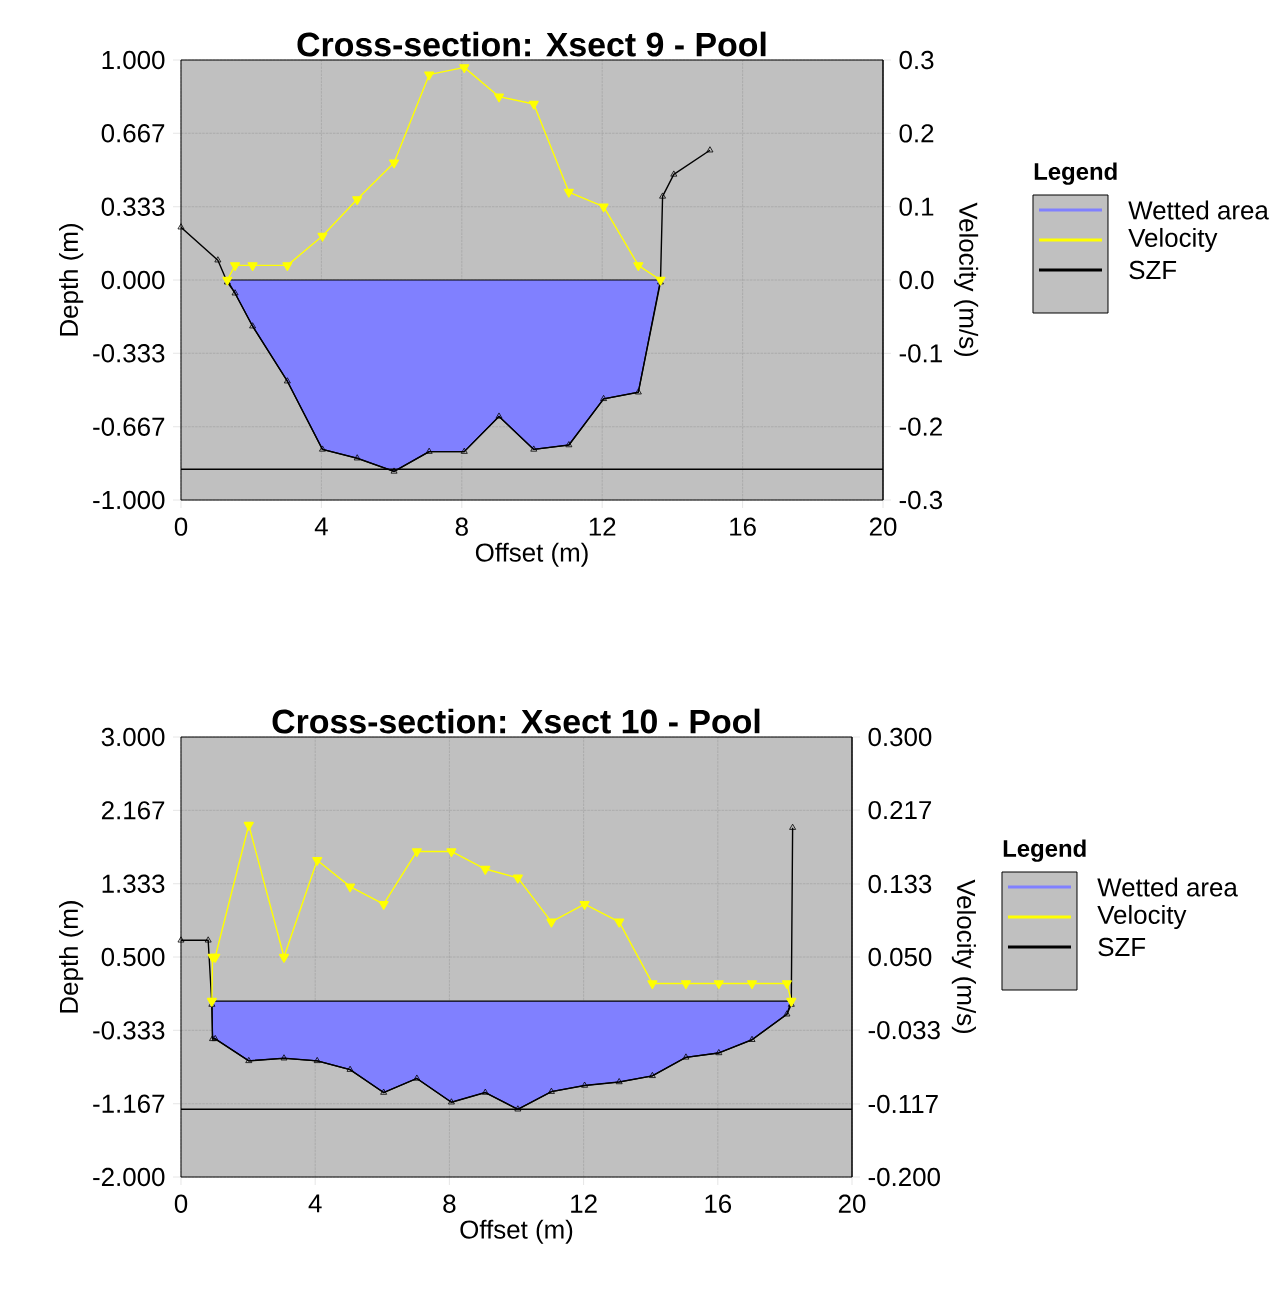  I want to click on y-tick-label: -2.000, so click(129, 1177).